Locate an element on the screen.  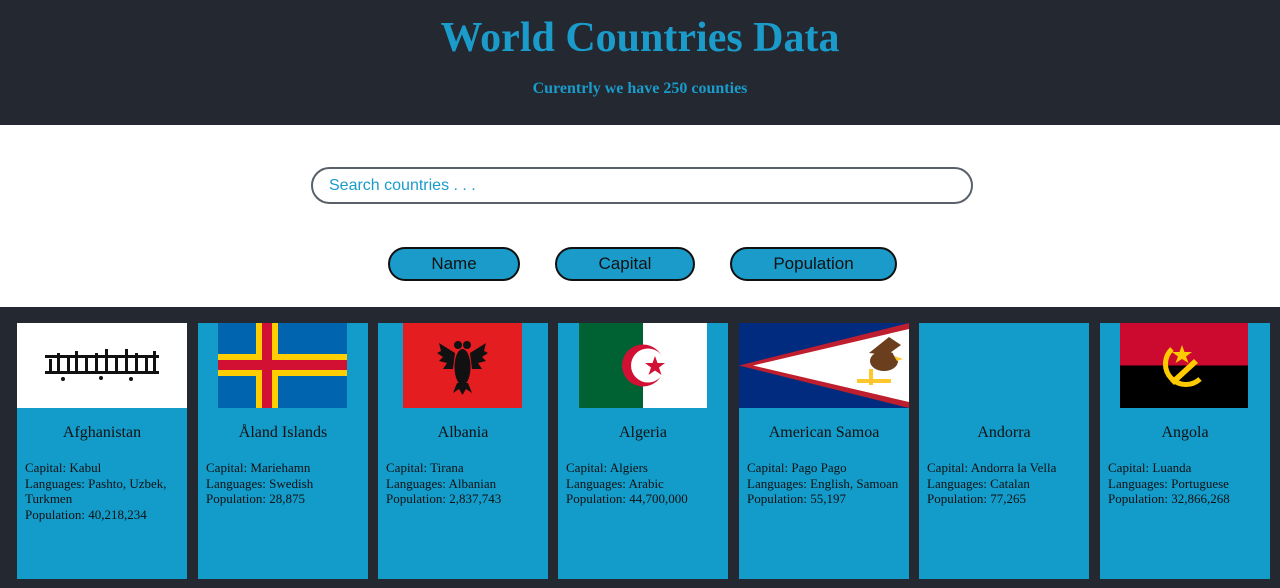
country-name: Albania is located at coordinates (463, 432).